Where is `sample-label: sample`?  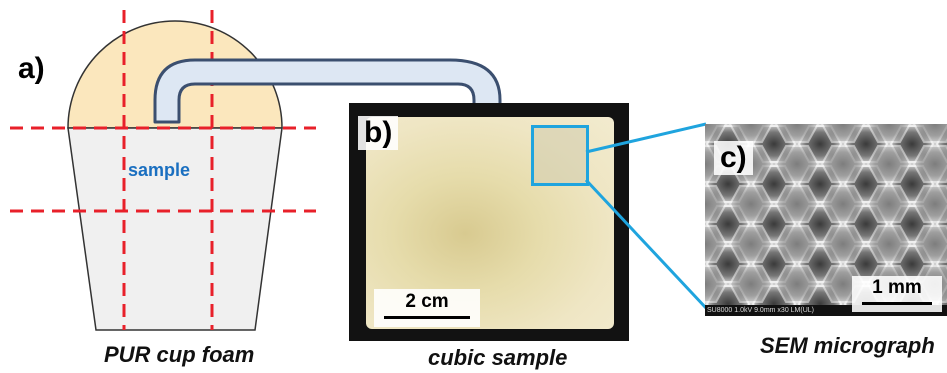
sample-label: sample is located at coordinates (159, 170).